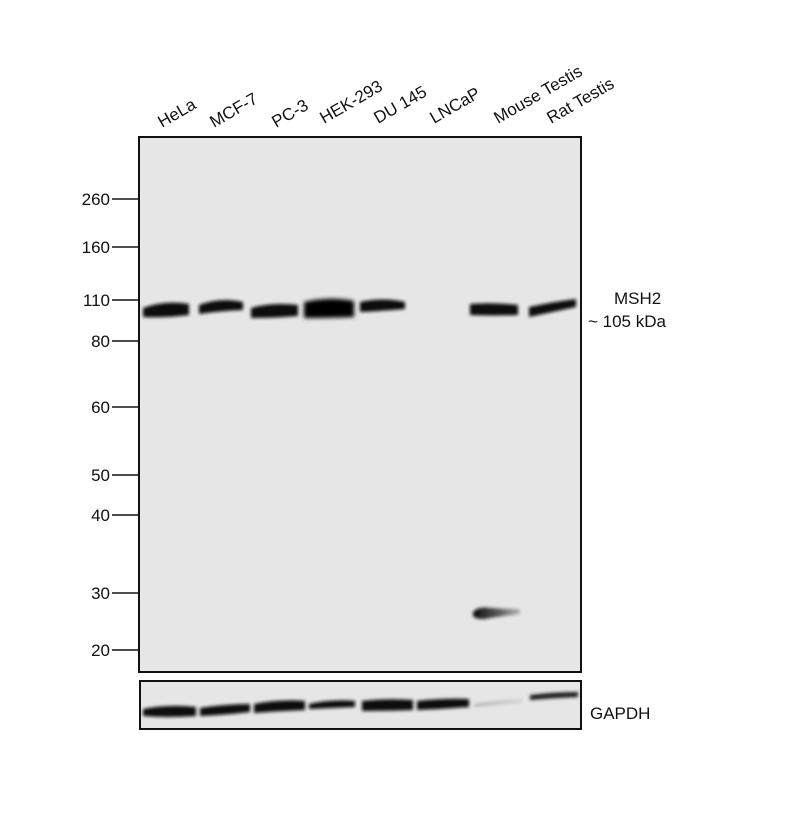 This screenshot has height=826, width=793. Describe the element at coordinates (387, 705) in the screenshot. I see `gapdh-band-du145` at that location.